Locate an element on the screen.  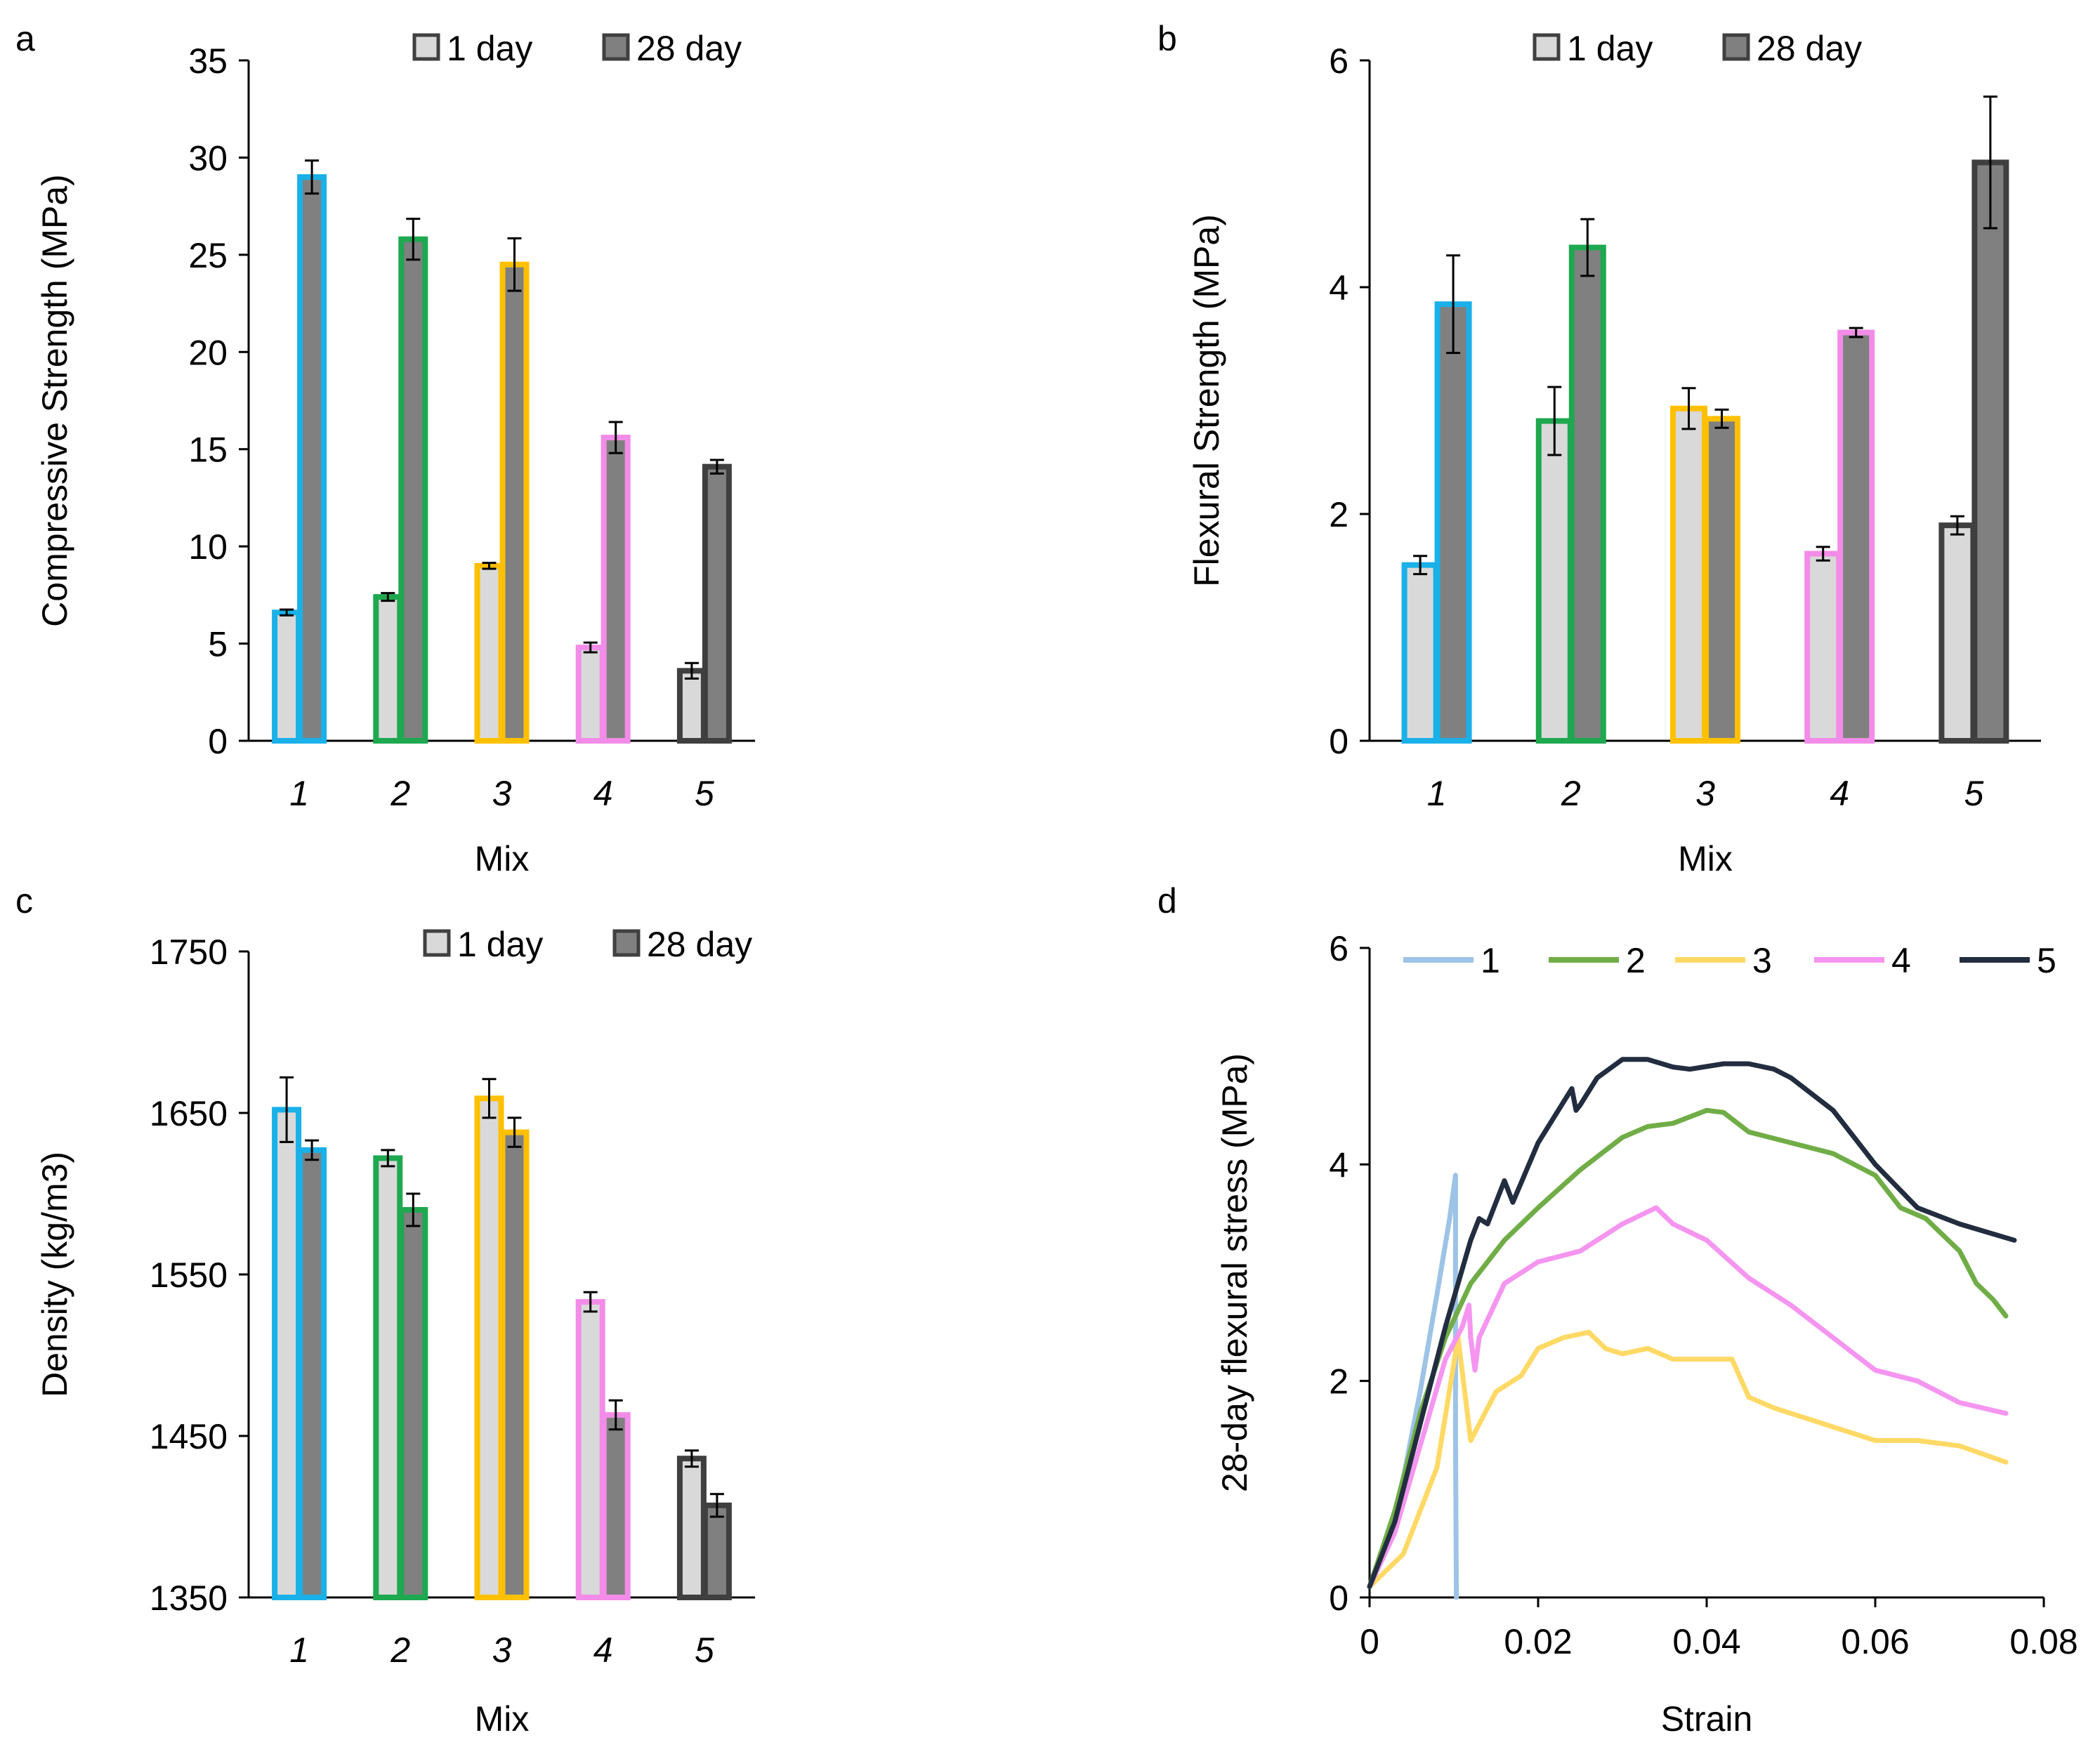
panel-letter: d is located at coordinates (1167, 901).